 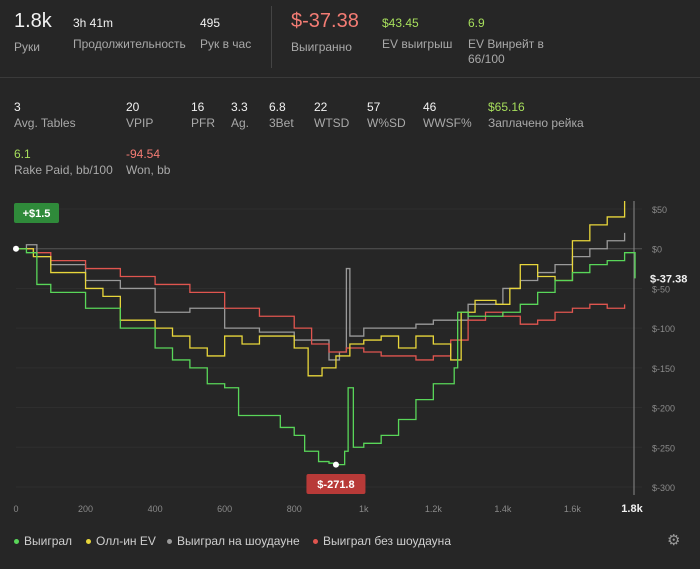 I want to click on stat-value: 57, so click(x=374, y=107).